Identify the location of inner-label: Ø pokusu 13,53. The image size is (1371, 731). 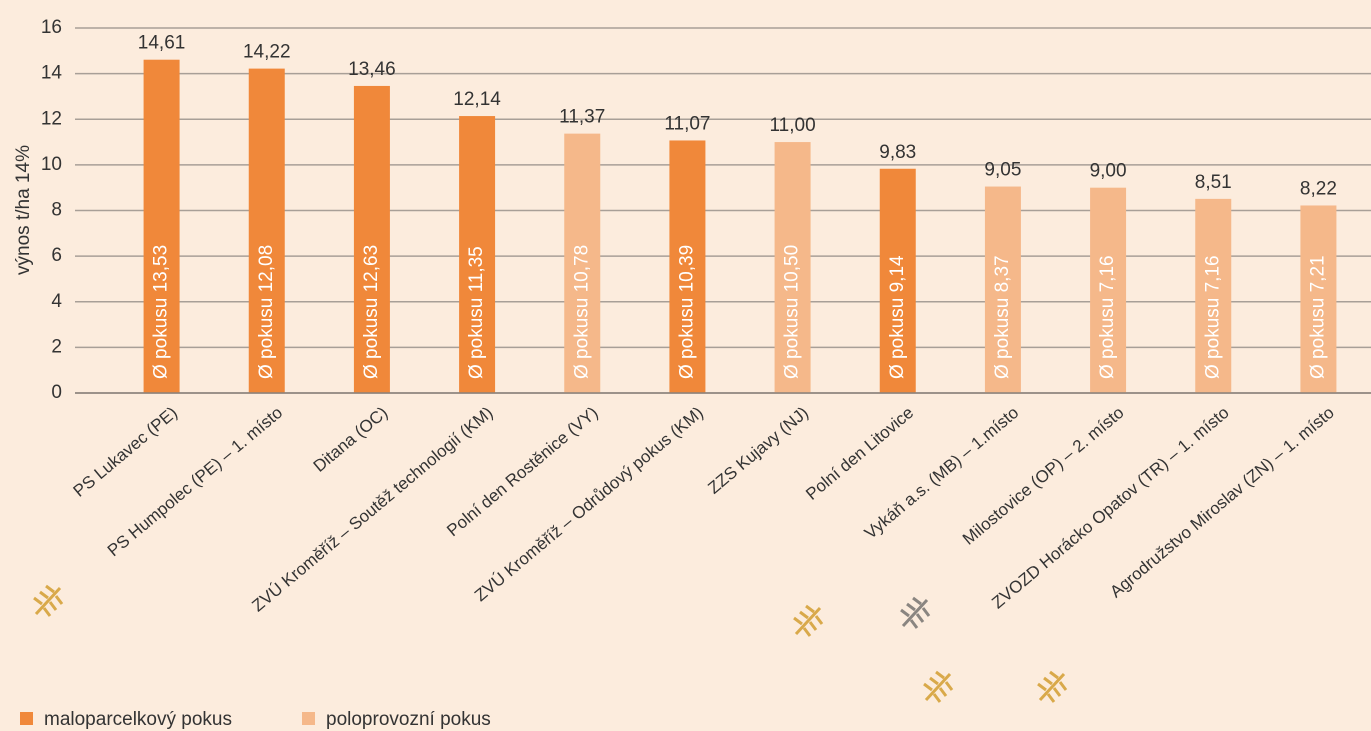
(161, 312).